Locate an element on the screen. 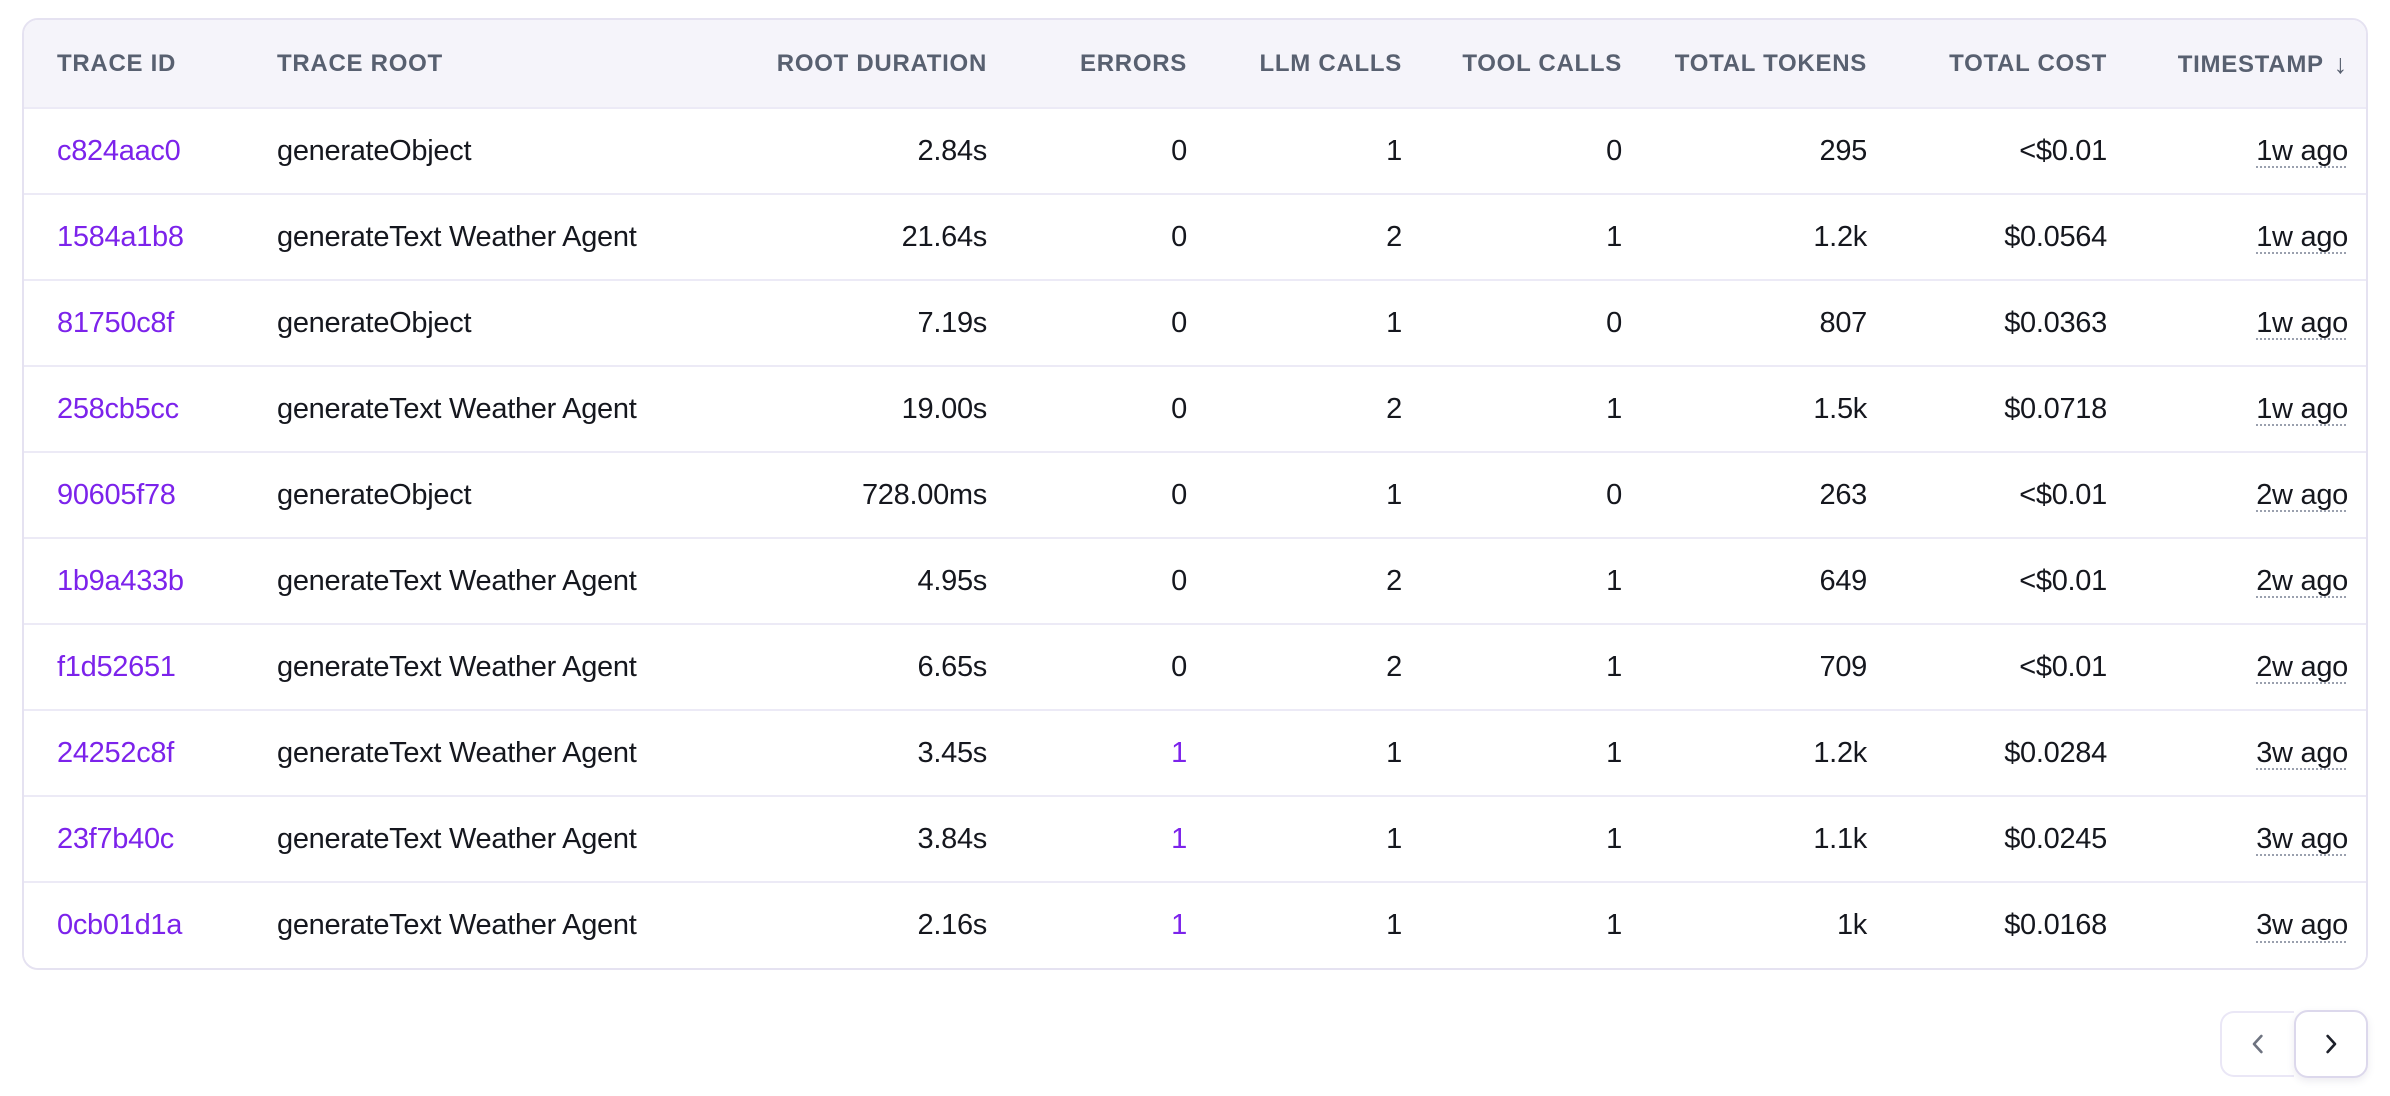  trace-id-link: c824aac0 is located at coordinates (119, 150).